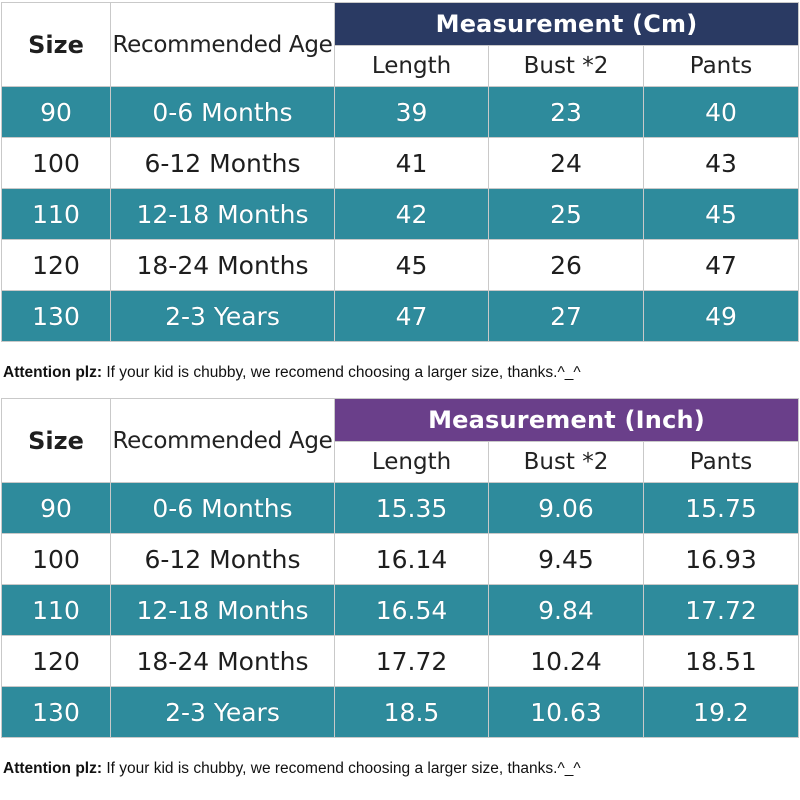 Image resolution: width=800 pixels, height=800 pixels. I want to click on pants-cell: 16.93, so click(721, 559).